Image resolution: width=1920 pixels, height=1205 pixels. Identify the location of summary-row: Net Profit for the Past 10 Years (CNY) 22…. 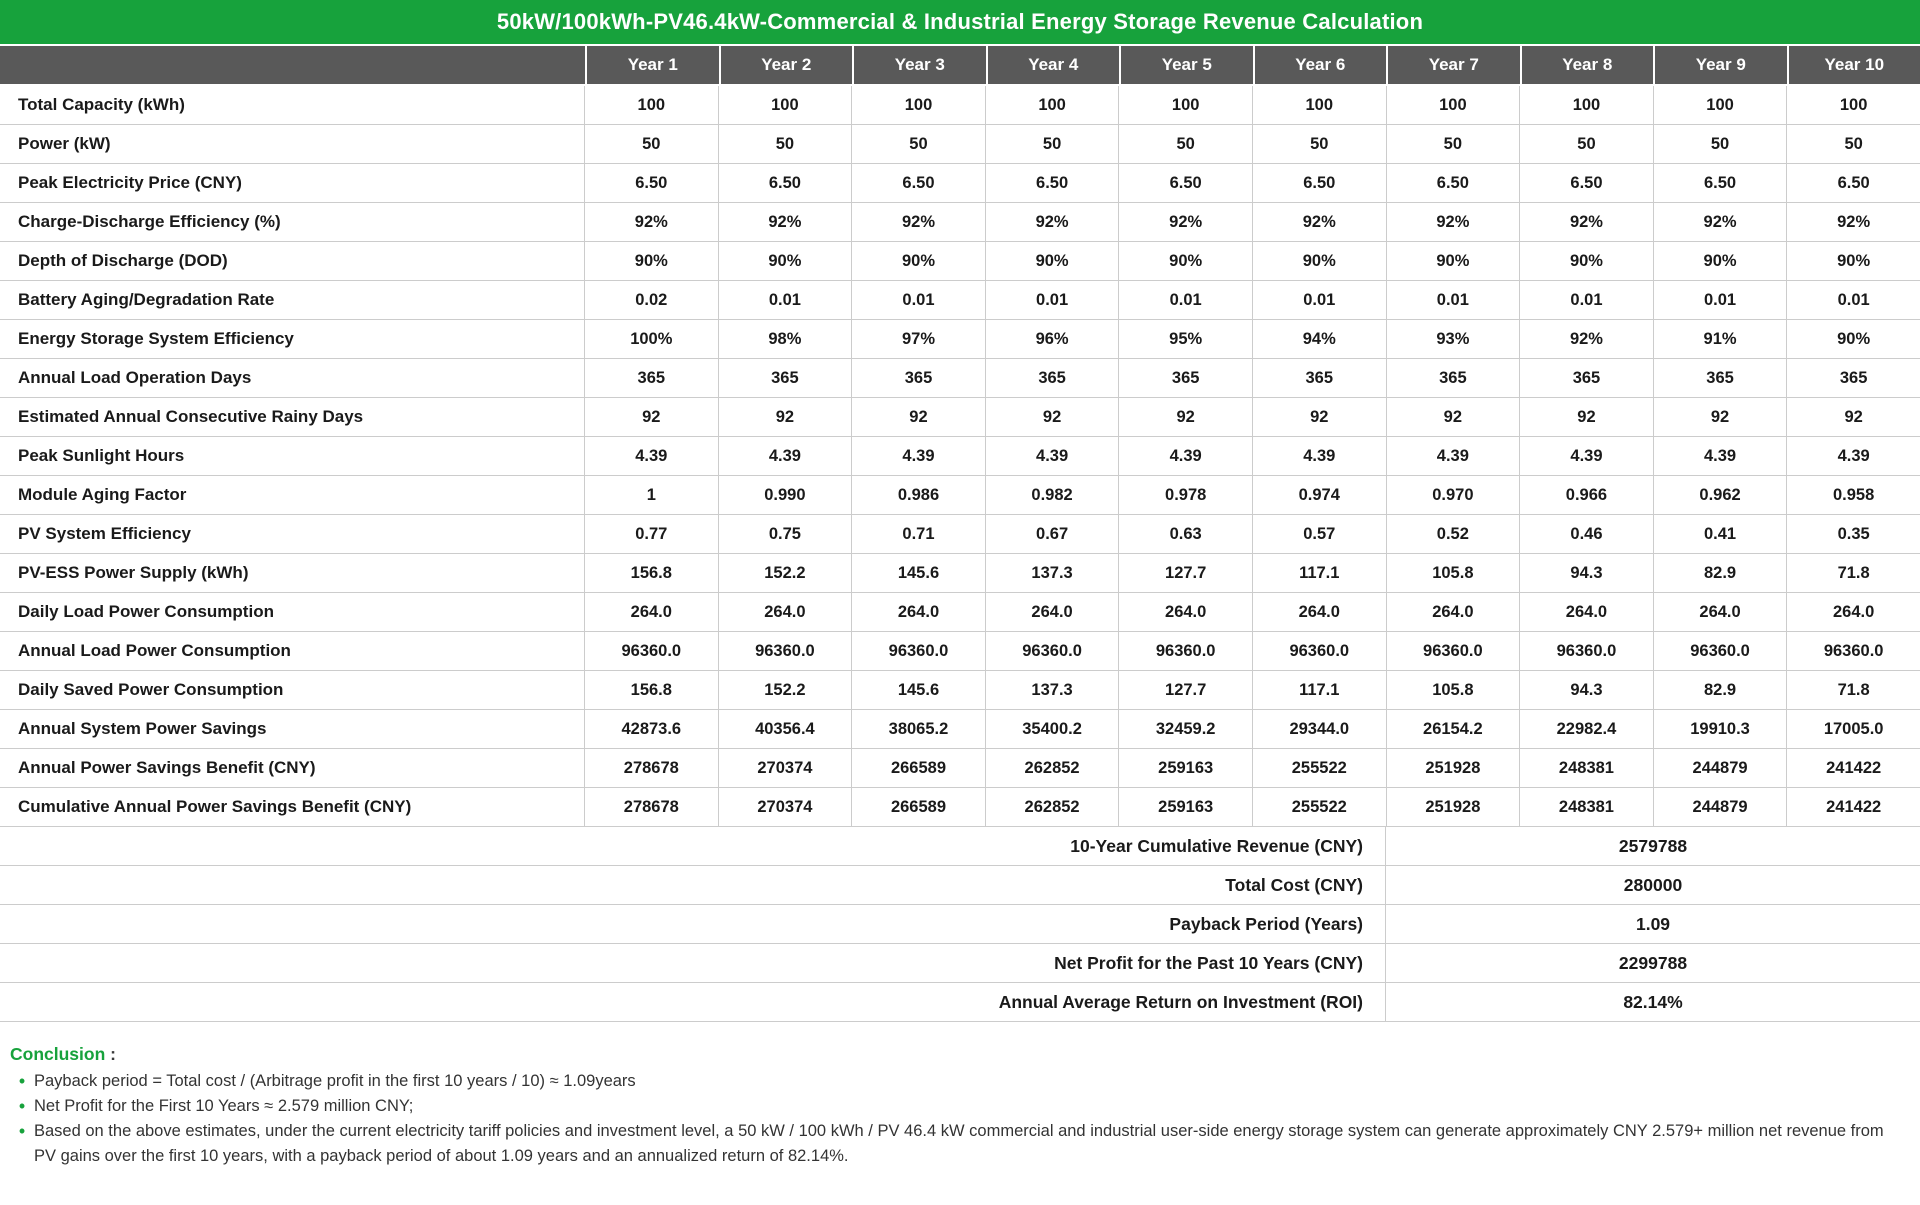
(960, 963).